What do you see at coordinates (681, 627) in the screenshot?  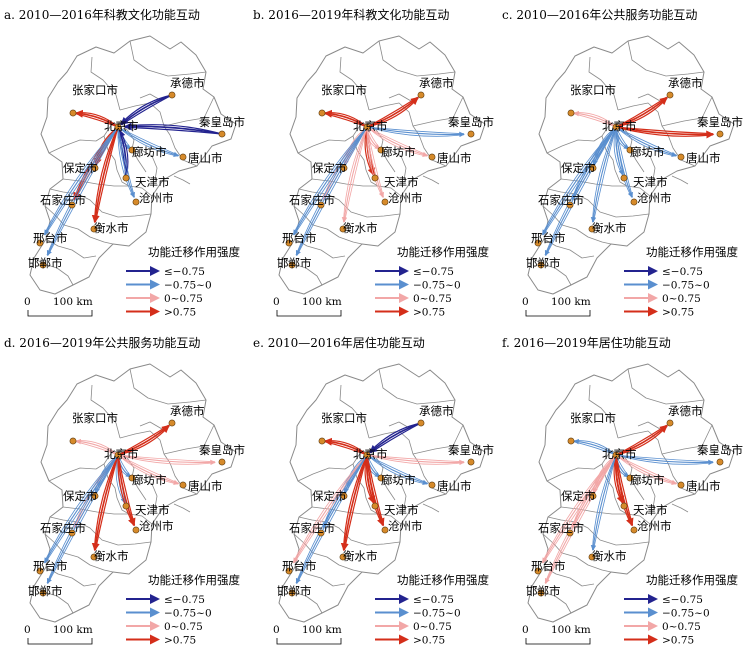 I see `legend-label-positive: 0~0.75` at bounding box center [681, 627].